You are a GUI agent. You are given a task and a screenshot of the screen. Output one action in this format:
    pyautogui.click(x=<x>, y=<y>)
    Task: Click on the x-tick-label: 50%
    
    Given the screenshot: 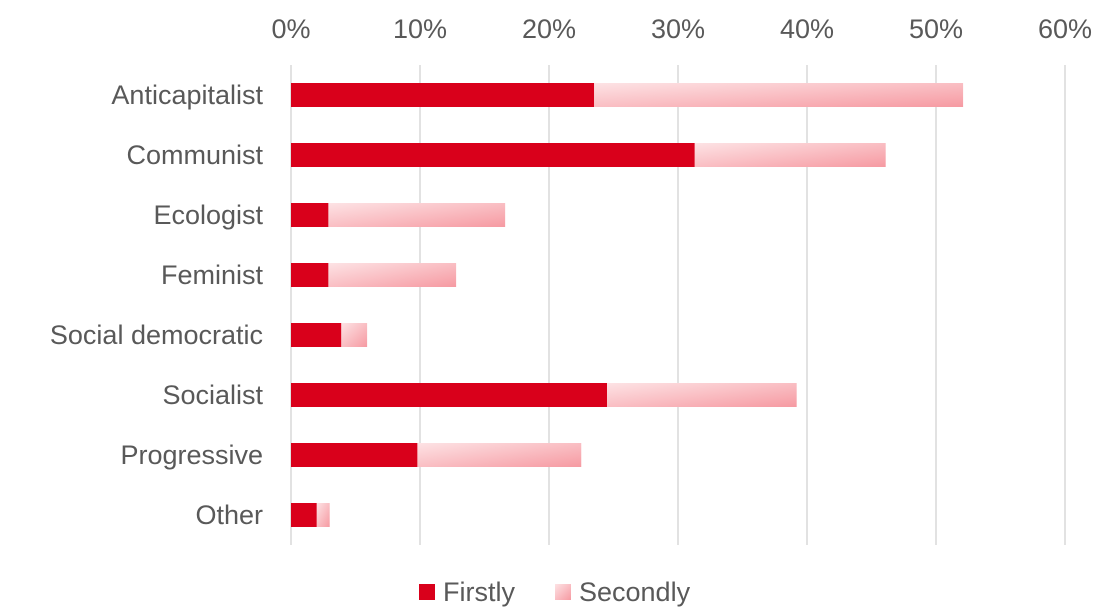 What is the action you would take?
    pyautogui.click(x=936, y=29)
    